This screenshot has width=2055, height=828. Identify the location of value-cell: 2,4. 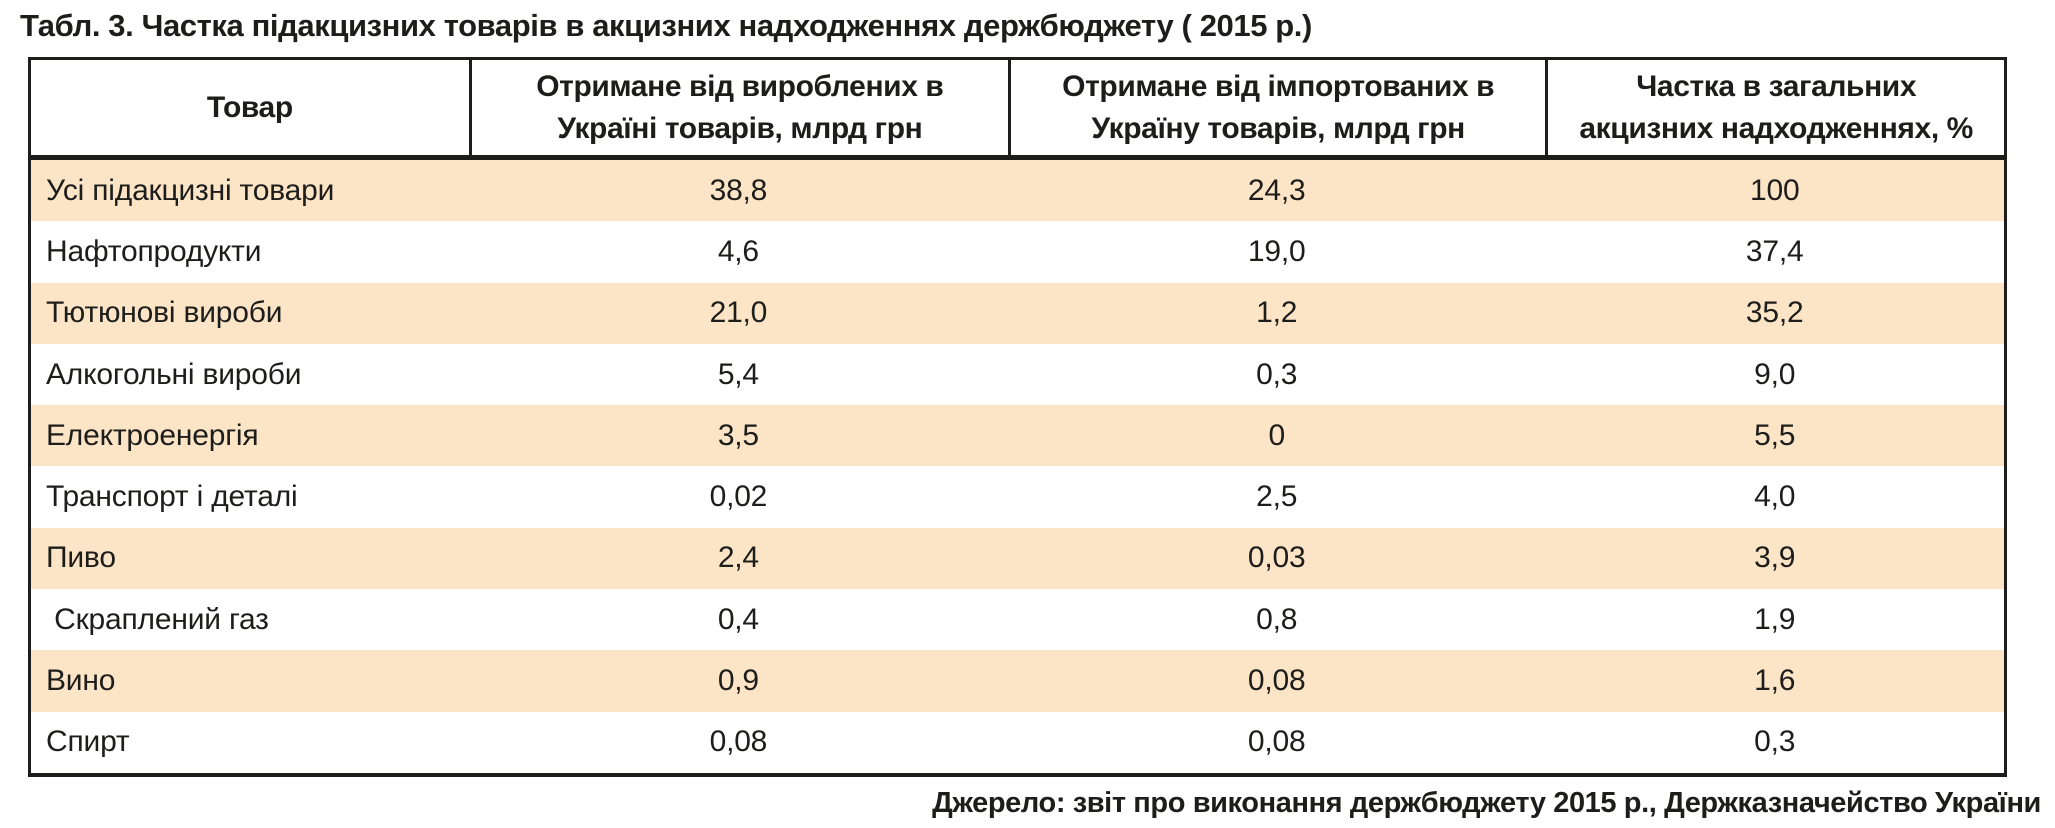
(738, 558).